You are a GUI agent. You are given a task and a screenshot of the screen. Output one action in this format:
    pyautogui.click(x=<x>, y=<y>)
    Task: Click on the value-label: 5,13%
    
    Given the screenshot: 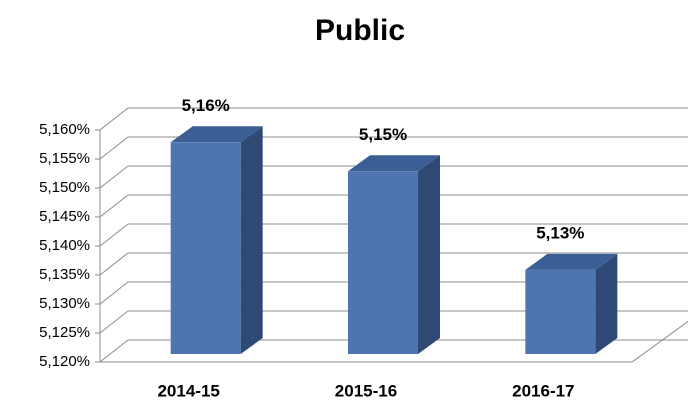 What is the action you would take?
    pyautogui.click(x=560, y=232)
    